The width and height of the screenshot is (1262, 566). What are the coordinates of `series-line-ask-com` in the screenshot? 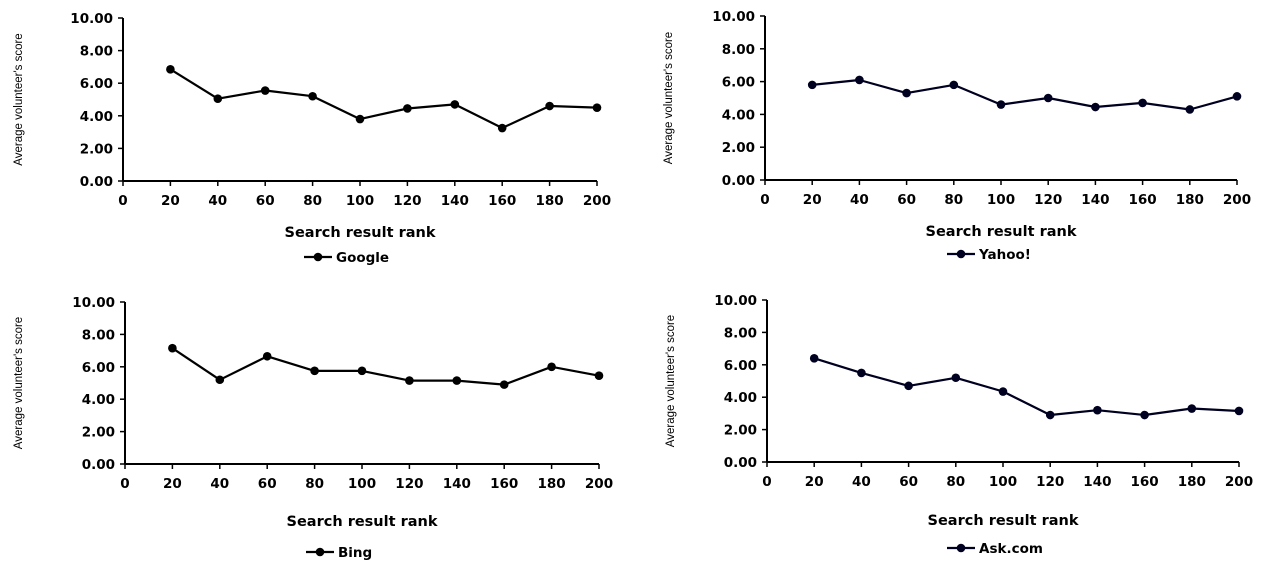 It's located at (1026, 387).